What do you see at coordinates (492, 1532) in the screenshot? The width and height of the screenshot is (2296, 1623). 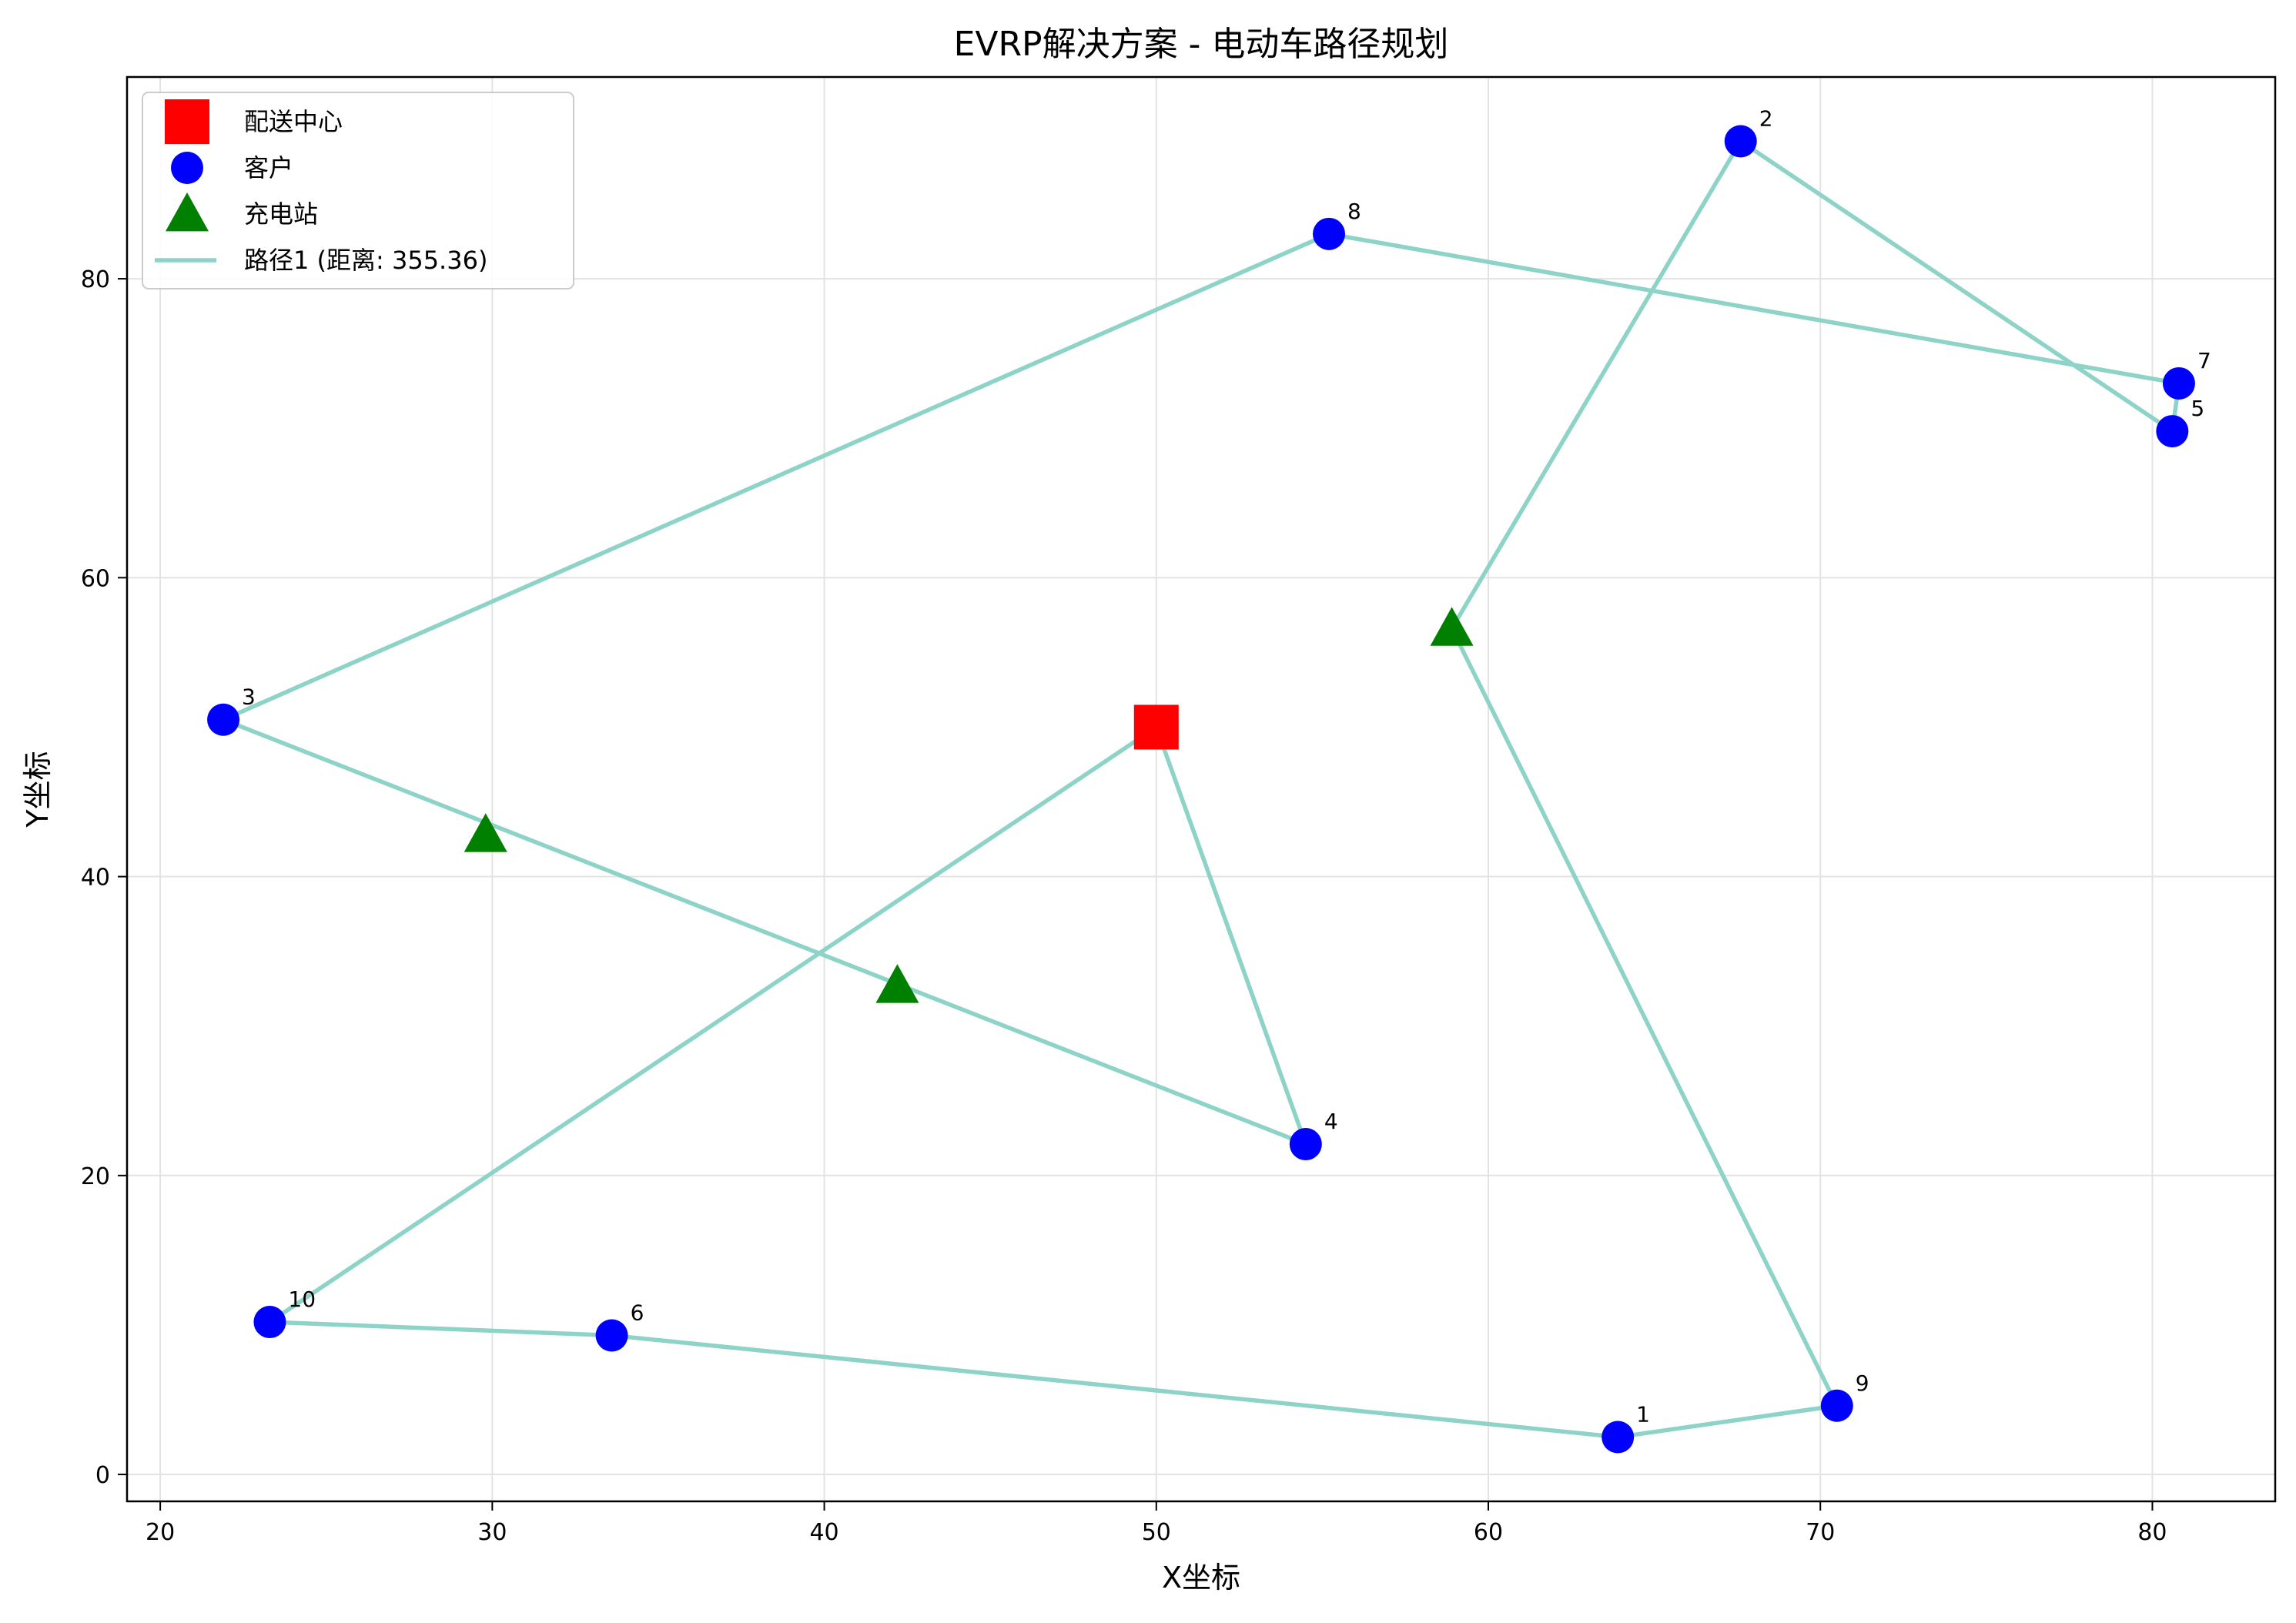 I see `x-tick-label: 30` at bounding box center [492, 1532].